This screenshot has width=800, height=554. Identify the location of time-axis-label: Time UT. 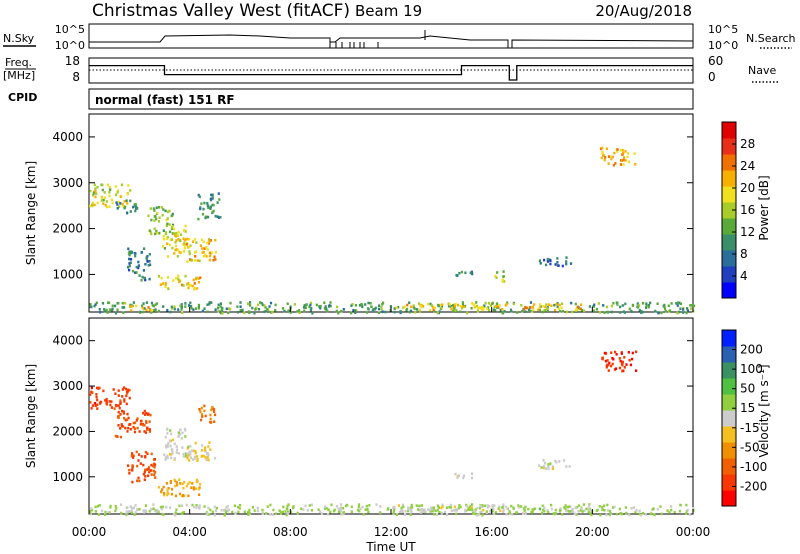
(390, 547).